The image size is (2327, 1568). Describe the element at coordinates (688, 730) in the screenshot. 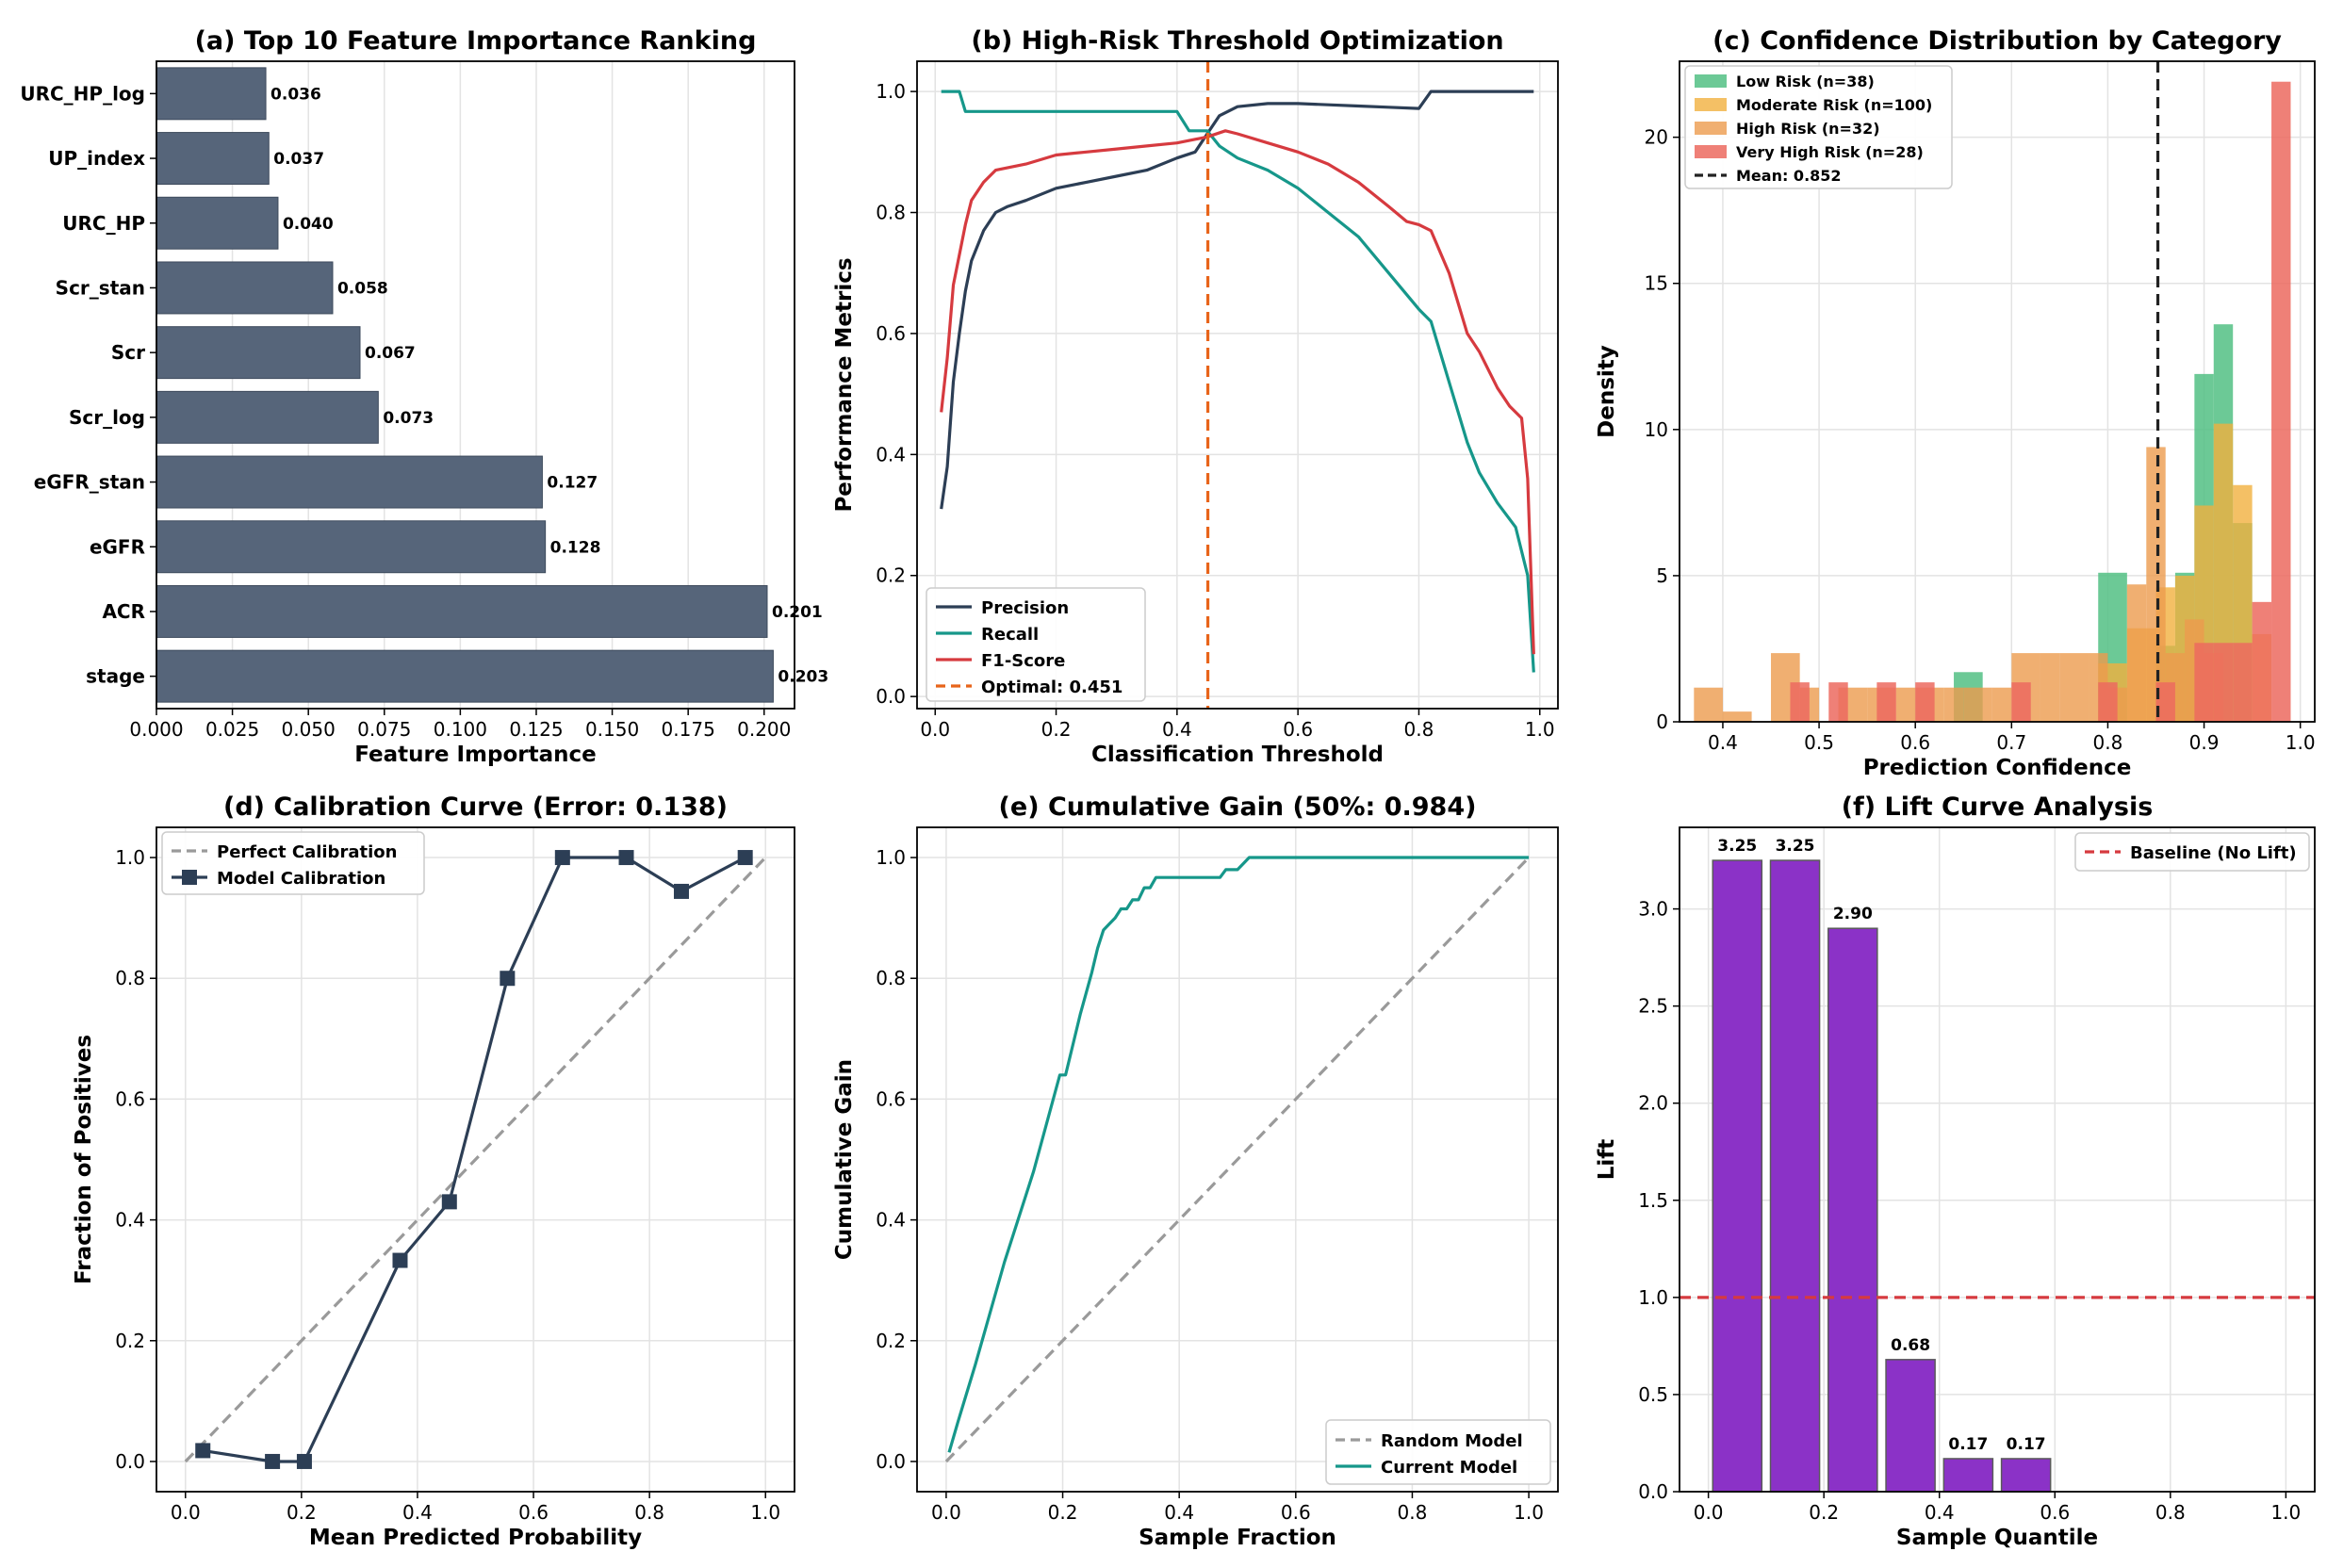

I see `x-tick-label: 0.175` at that location.